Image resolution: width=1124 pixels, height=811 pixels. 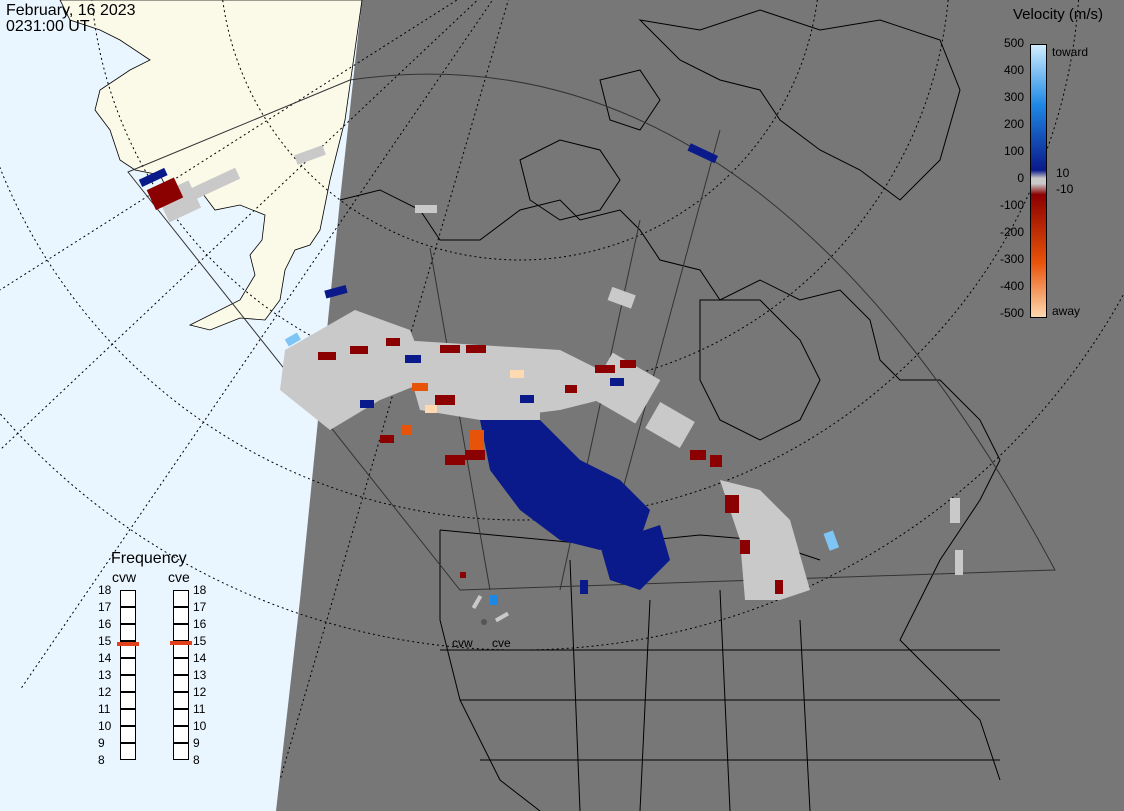 What do you see at coordinates (474, 391) in the screenshot?
I see `velocity-away-light` at bounding box center [474, 391].